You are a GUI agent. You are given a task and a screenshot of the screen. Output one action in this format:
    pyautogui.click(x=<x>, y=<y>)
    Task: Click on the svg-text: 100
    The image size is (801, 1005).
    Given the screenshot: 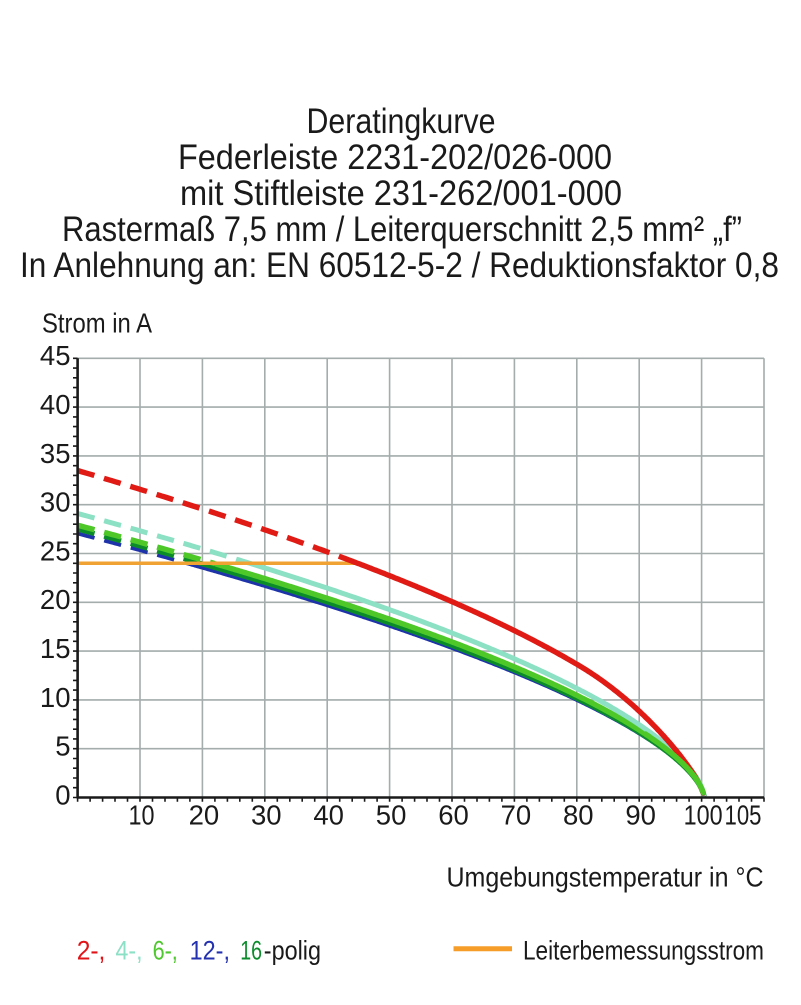 What is the action you would take?
    pyautogui.click(x=703, y=814)
    